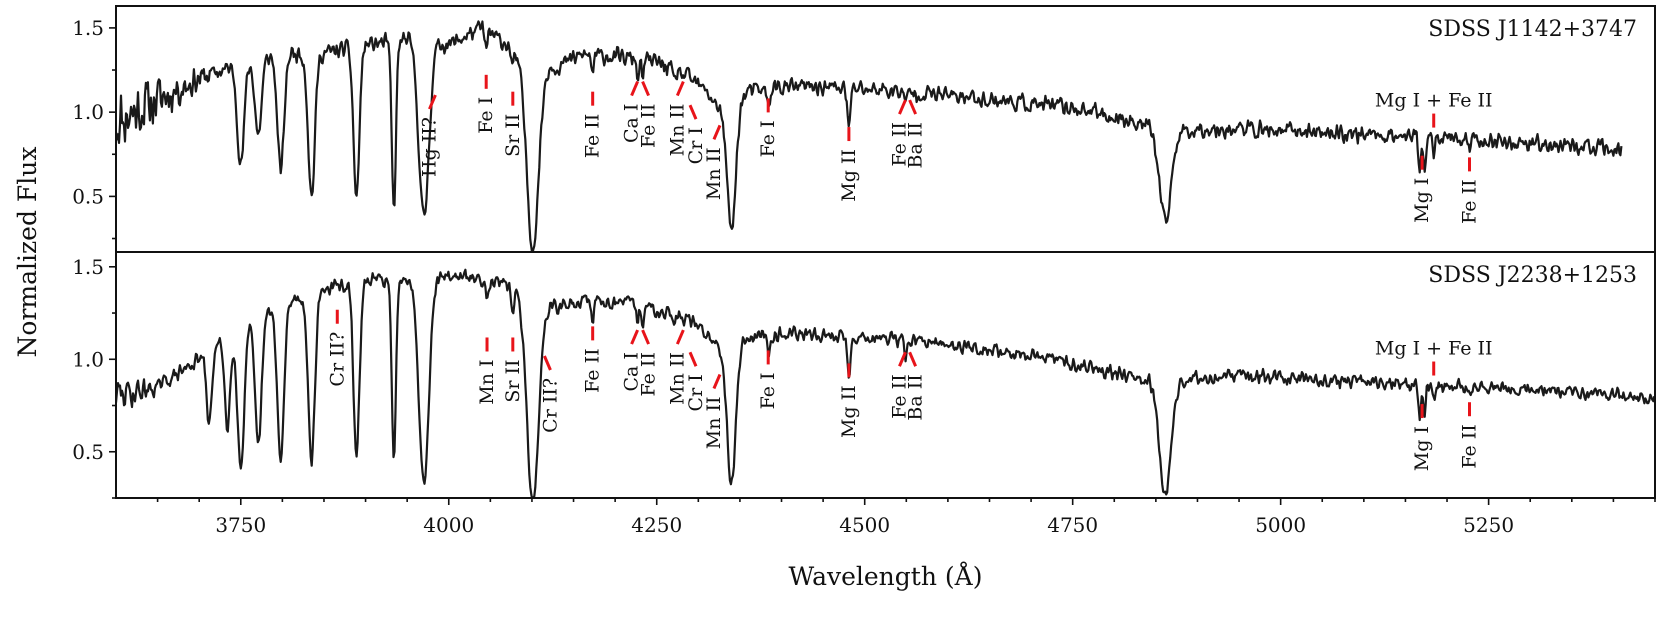 This screenshot has height=623, width=1661. Describe the element at coordinates (1072, 525) in the screenshot. I see `x-tick-label: 4750` at that location.